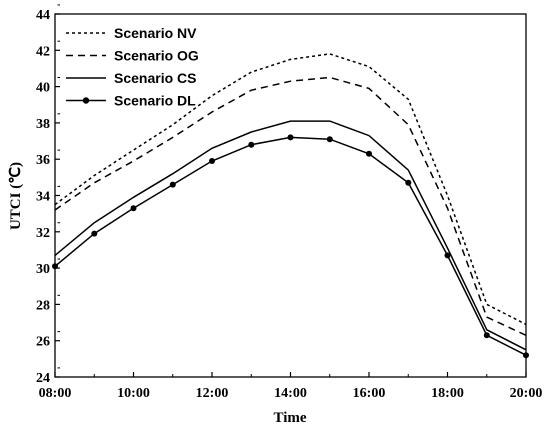 Image resolution: width=550 pixels, height=431 pixels. What do you see at coordinates (156, 56) in the screenshot?
I see `legend-label-scenario-og: Scenario OG` at bounding box center [156, 56].